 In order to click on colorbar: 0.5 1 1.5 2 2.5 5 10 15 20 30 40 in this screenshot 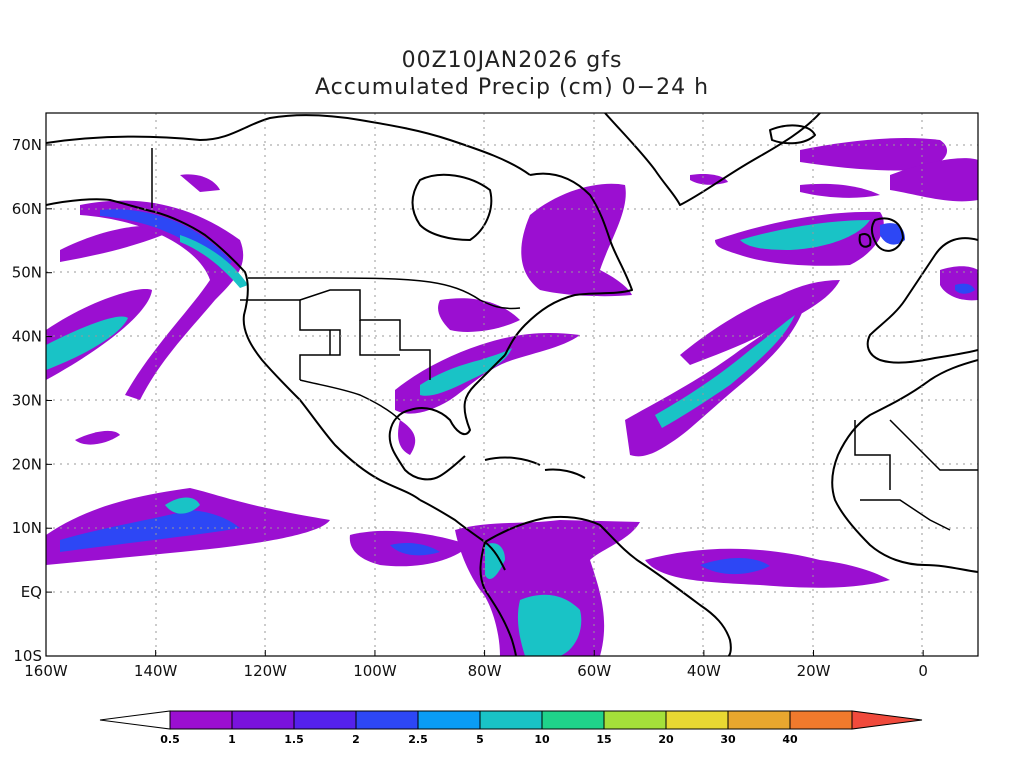, I will do `click(511, 728)`.